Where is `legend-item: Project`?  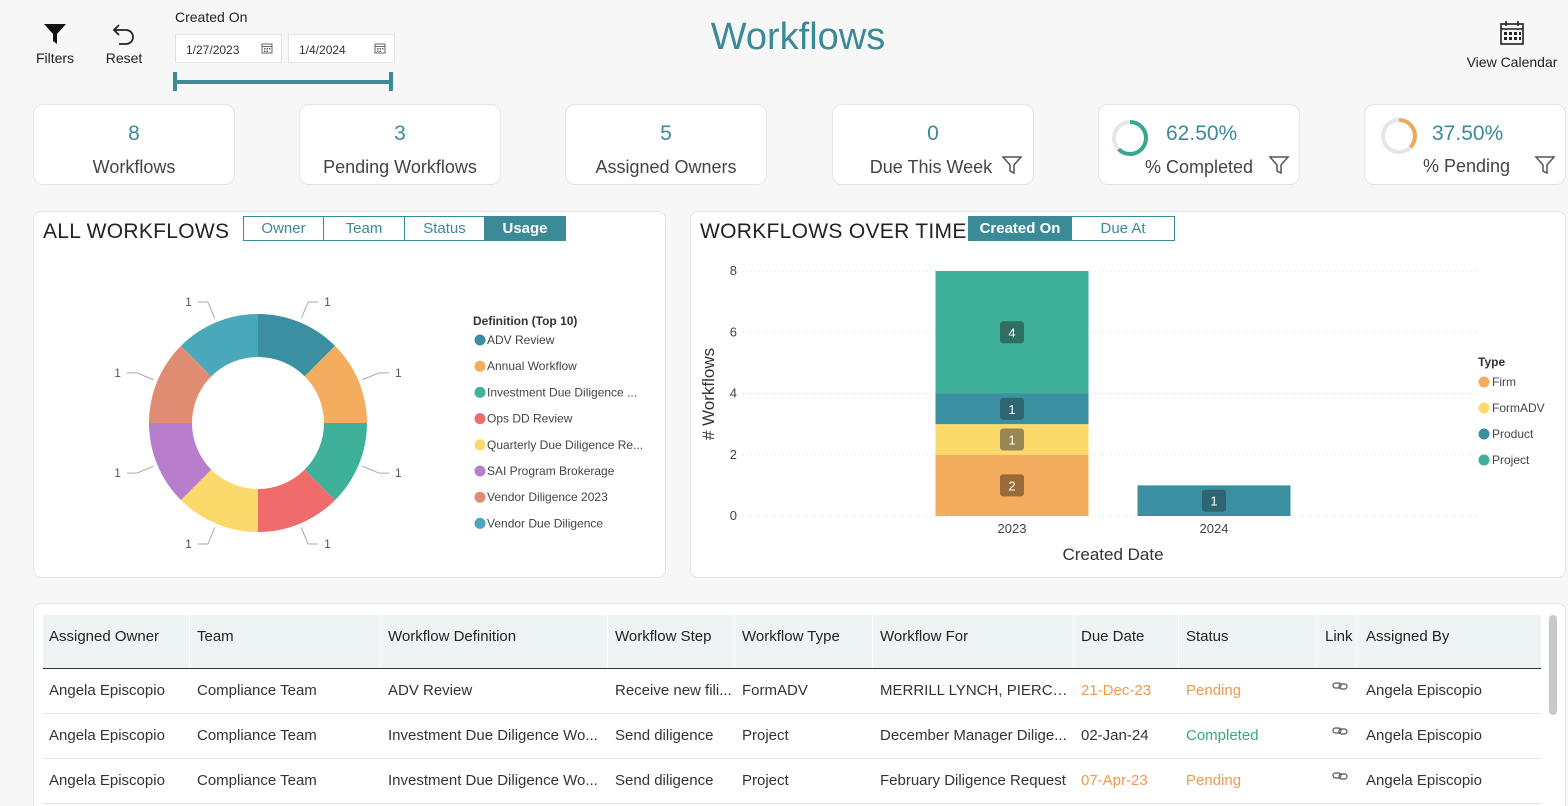
legend-item: Project is located at coordinates (1511, 460).